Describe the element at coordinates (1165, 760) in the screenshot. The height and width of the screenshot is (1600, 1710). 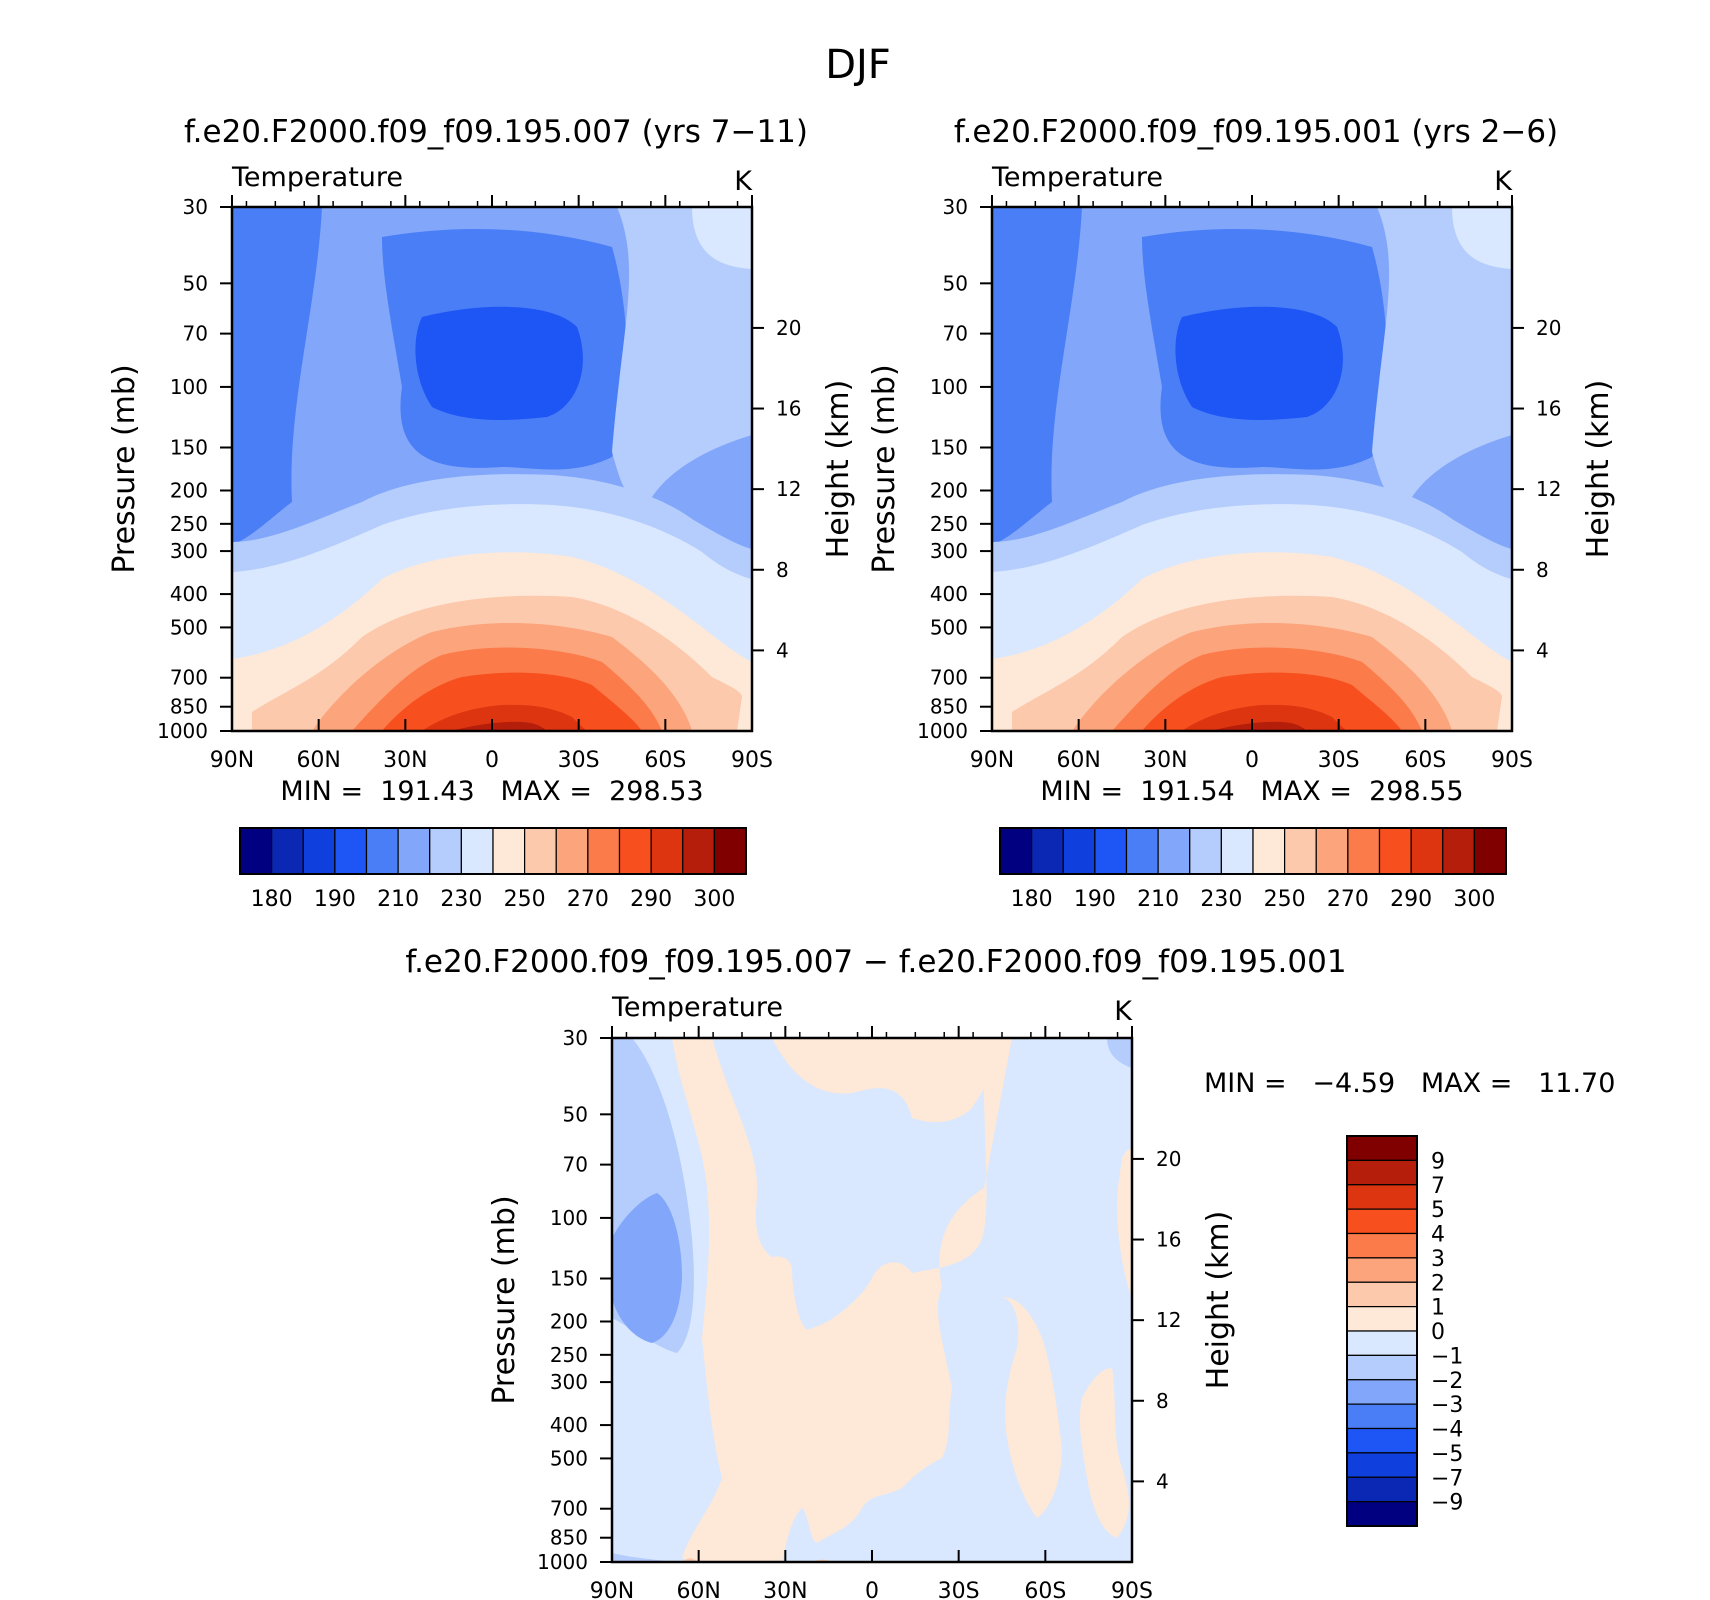
I see `panel-b-xtick-label: 30N` at that location.